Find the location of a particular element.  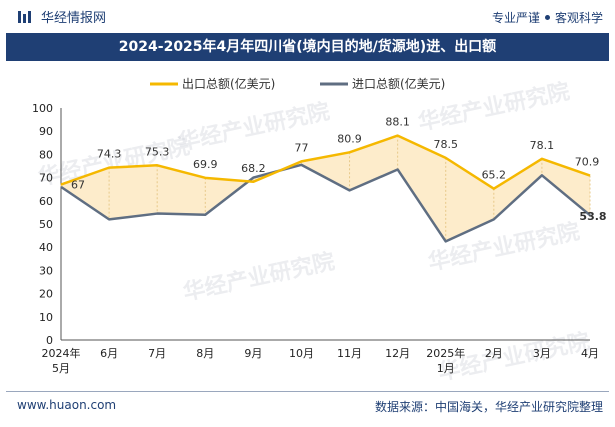

top-bar: 华经情报网 专业严谨 客观科学 is located at coordinates (307, 16).